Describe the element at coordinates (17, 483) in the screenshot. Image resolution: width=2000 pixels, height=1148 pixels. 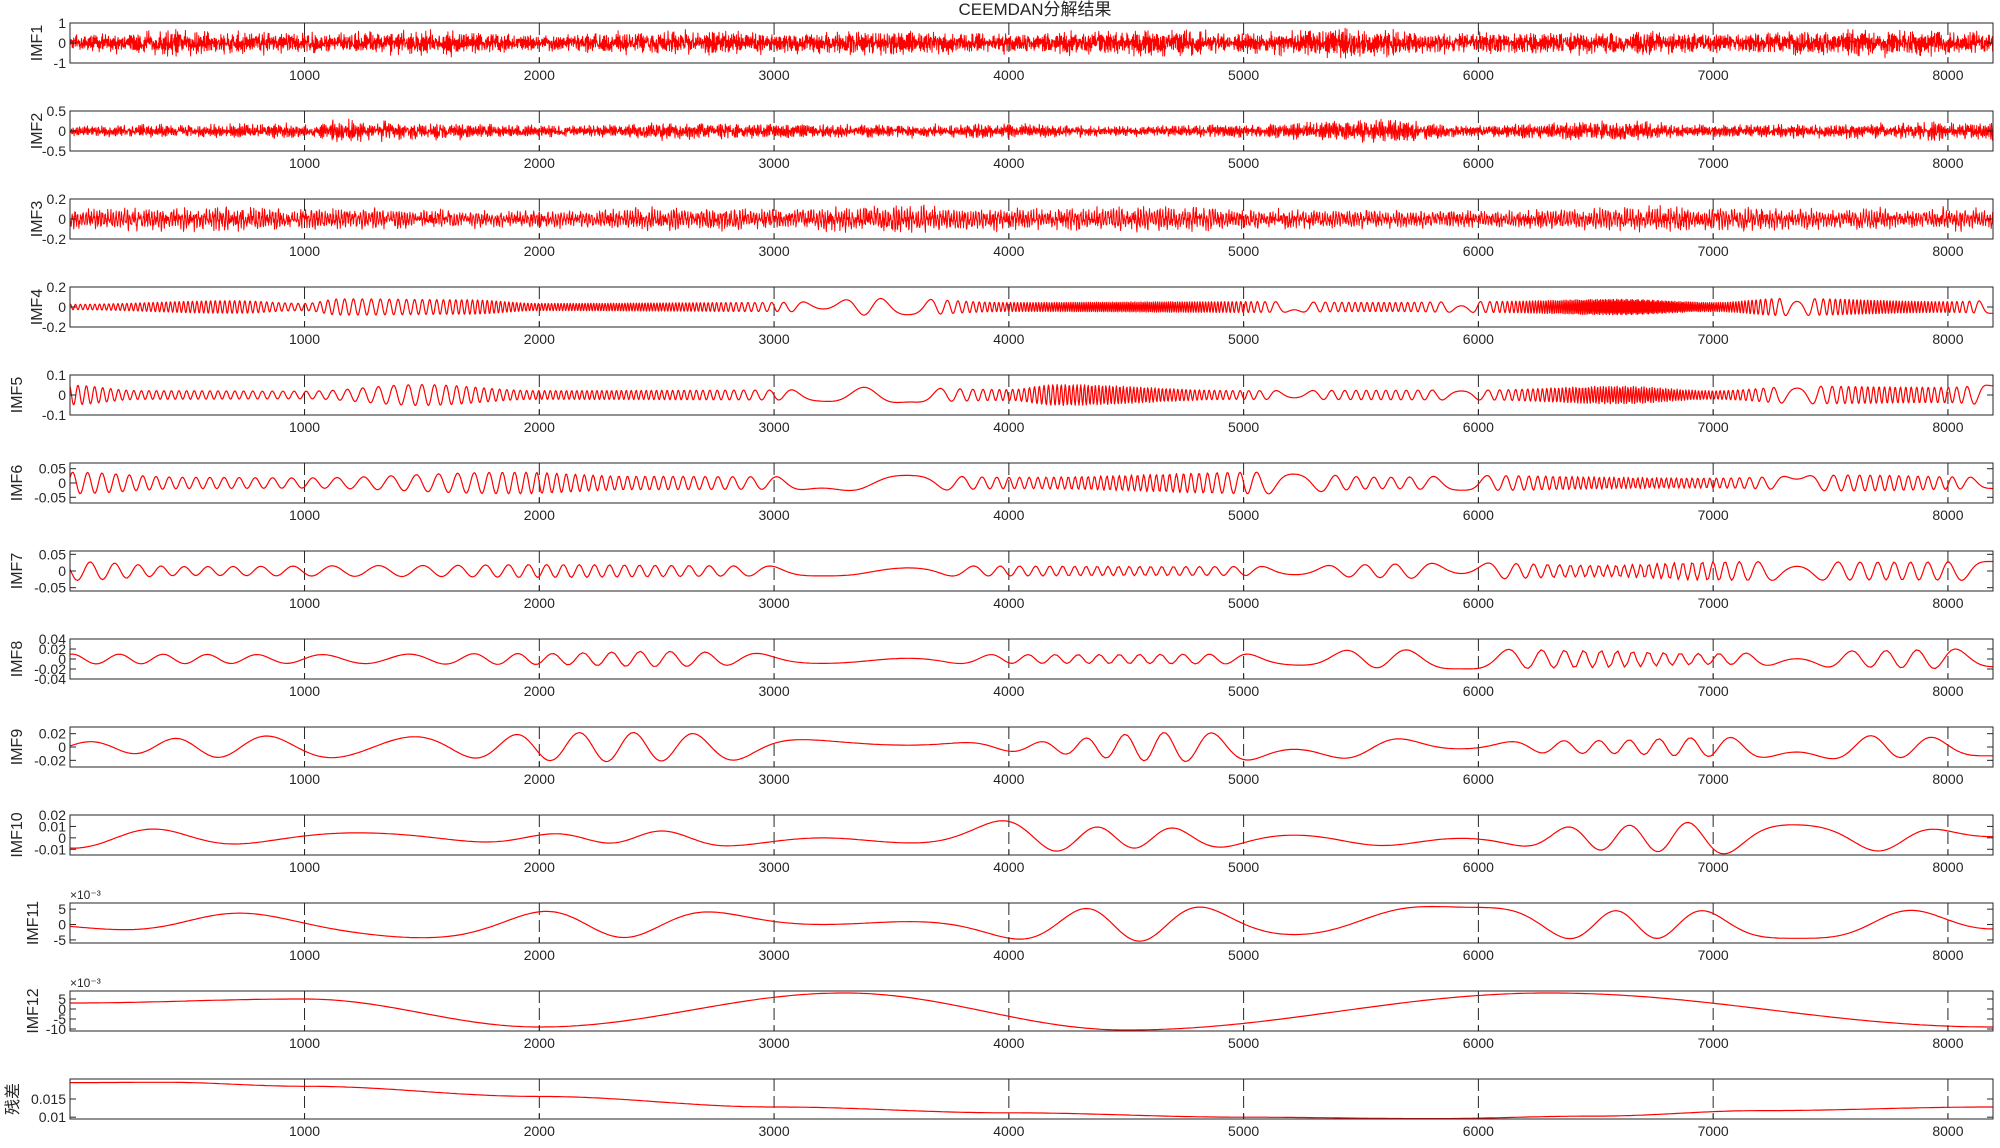
I see `y-axis-label: IMF6` at that location.